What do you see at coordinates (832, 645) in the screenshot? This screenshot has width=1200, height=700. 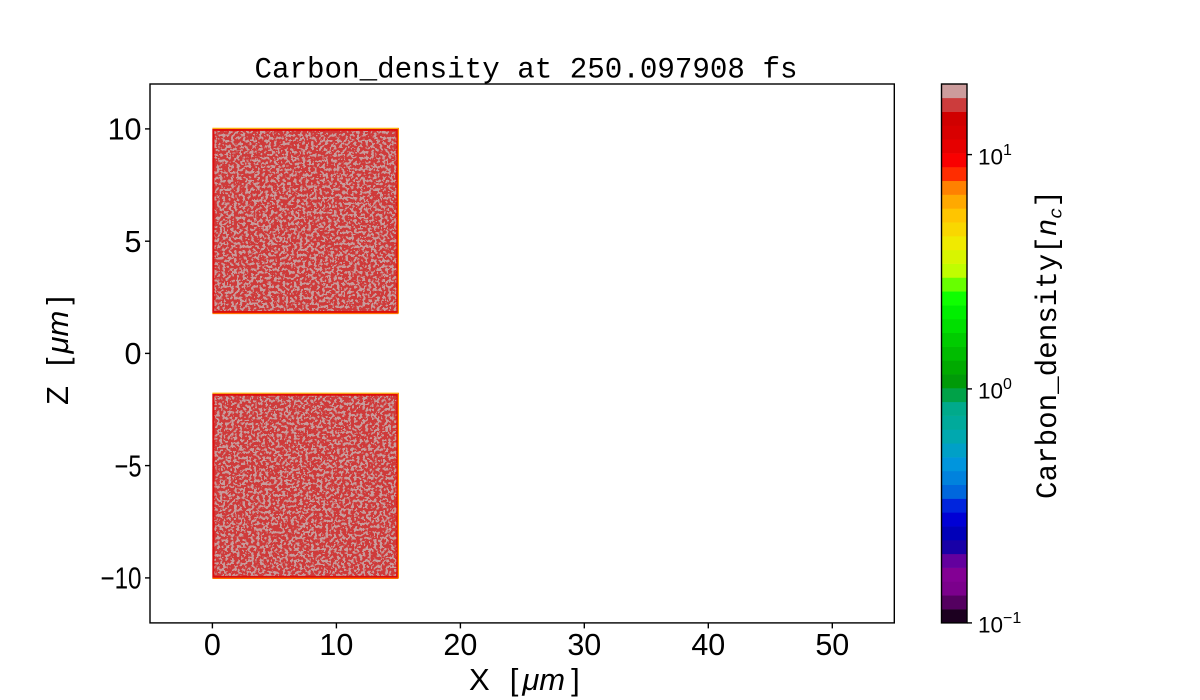 I see `svg-text: 50` at bounding box center [832, 645].